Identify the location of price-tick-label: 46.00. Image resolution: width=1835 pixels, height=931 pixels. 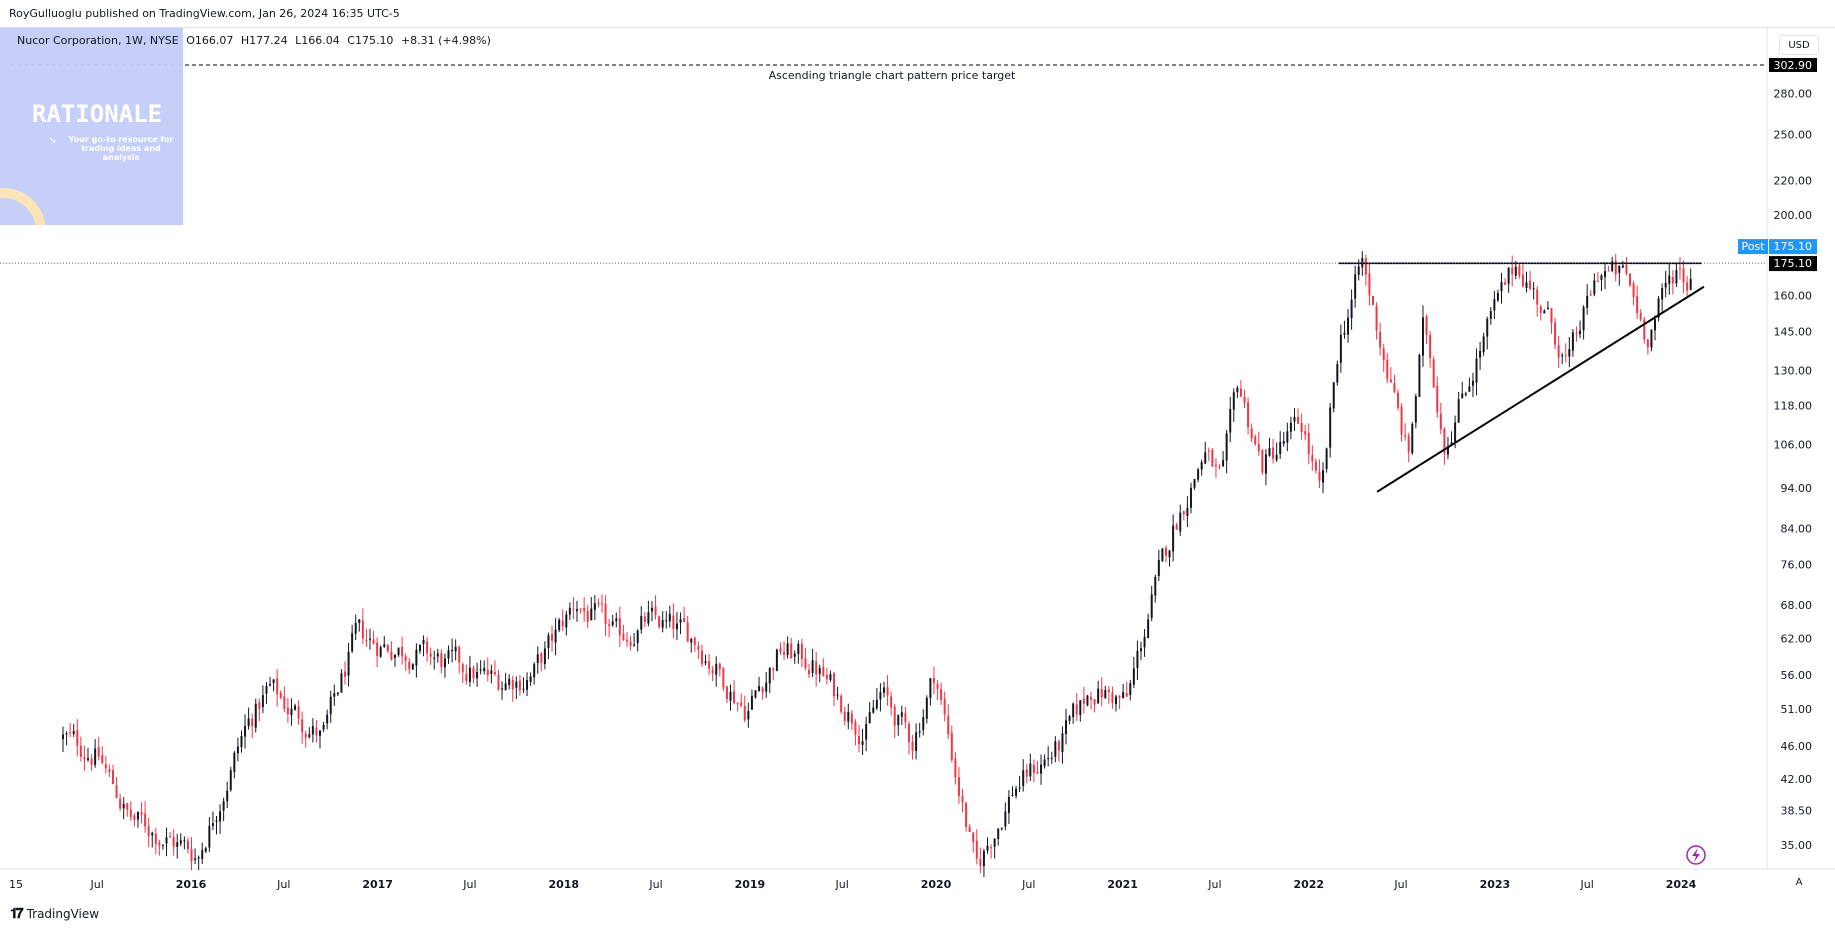
(1797, 746).